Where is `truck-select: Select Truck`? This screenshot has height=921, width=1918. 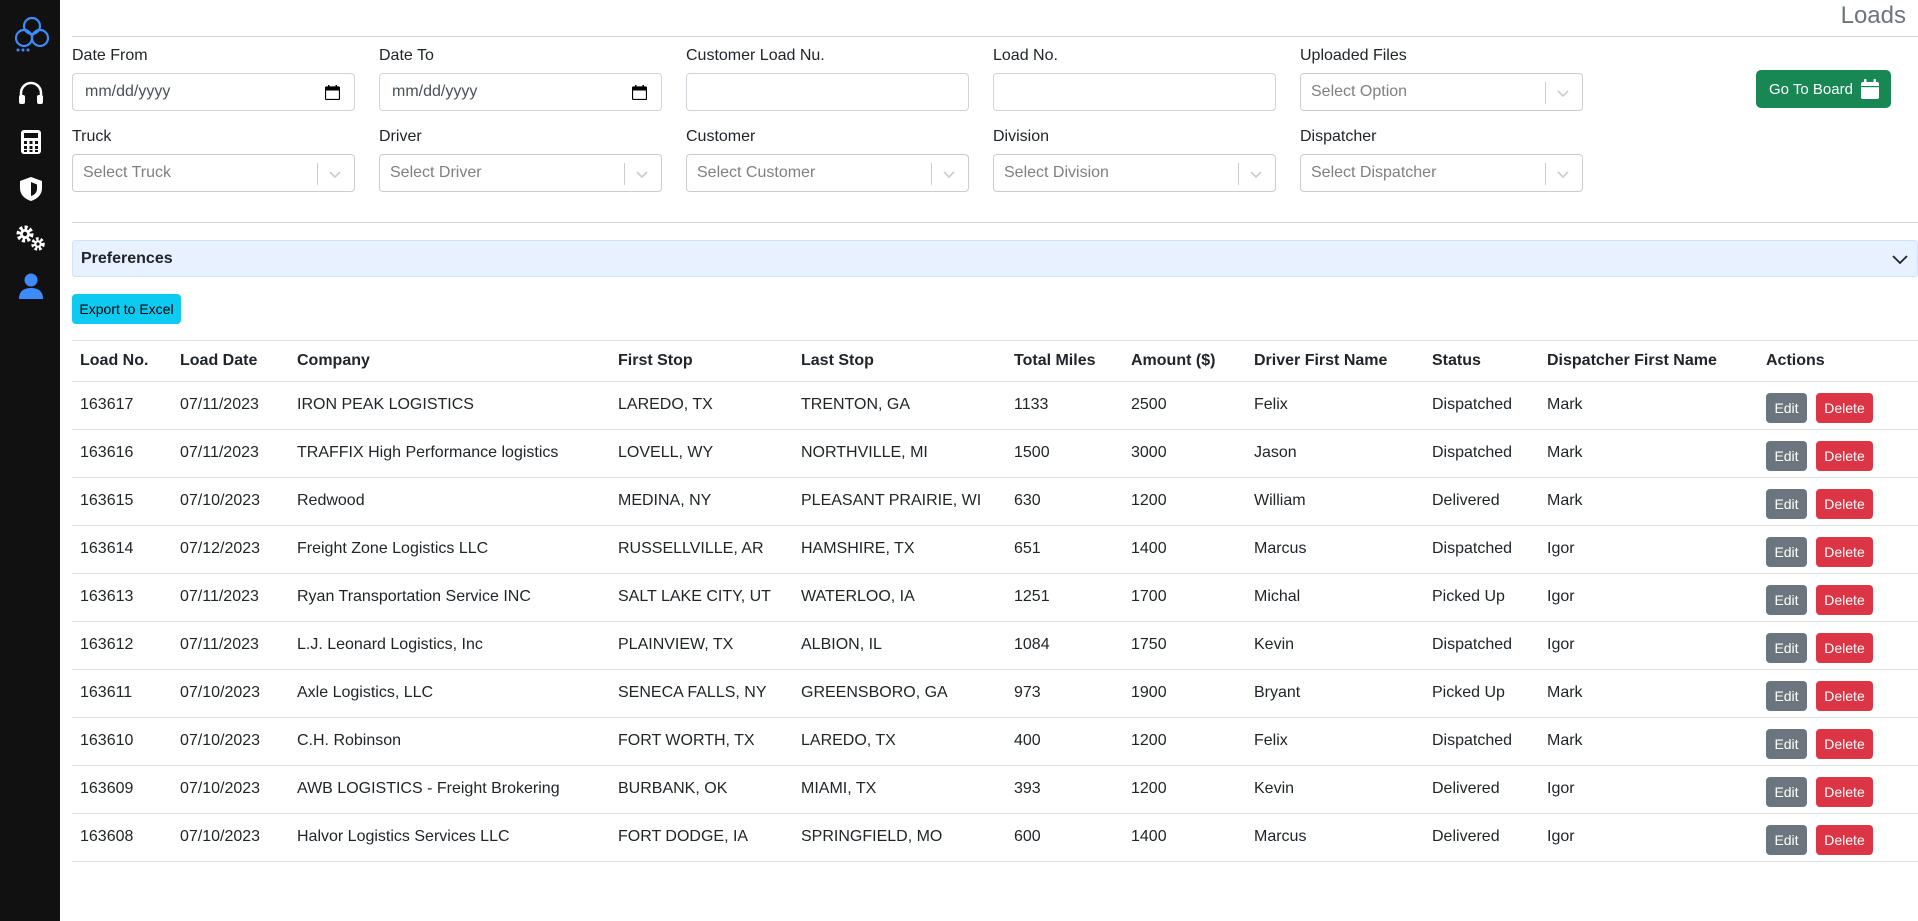 truck-select: Select Truck is located at coordinates (213, 173).